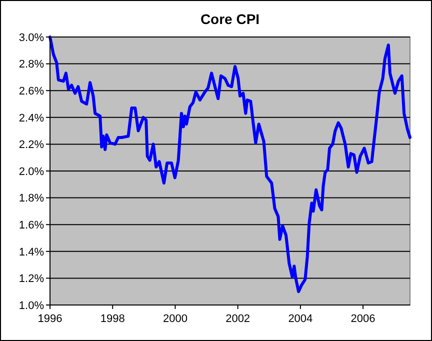 The width and height of the screenshot is (432, 341). What do you see at coordinates (31, 198) in the screenshot?
I see `y-tick-label: 1.8%` at bounding box center [31, 198].